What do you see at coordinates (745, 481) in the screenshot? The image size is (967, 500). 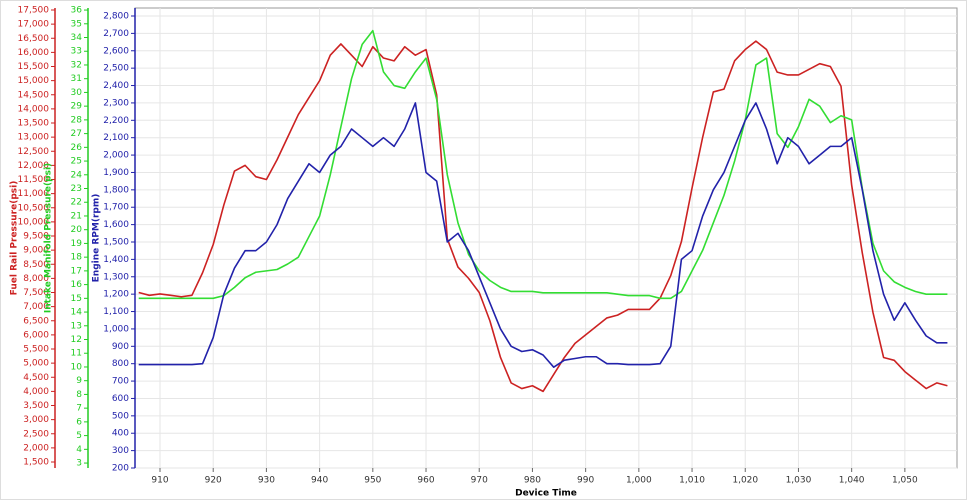 I see `x-tick-label: 1,020` at bounding box center [745, 481].